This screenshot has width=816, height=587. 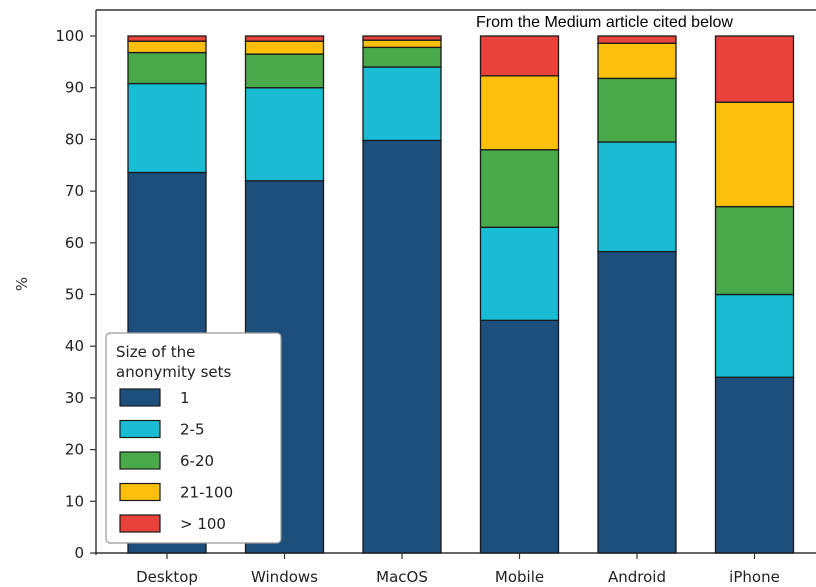 I want to click on y-tick-label: 100, so click(x=69, y=36).